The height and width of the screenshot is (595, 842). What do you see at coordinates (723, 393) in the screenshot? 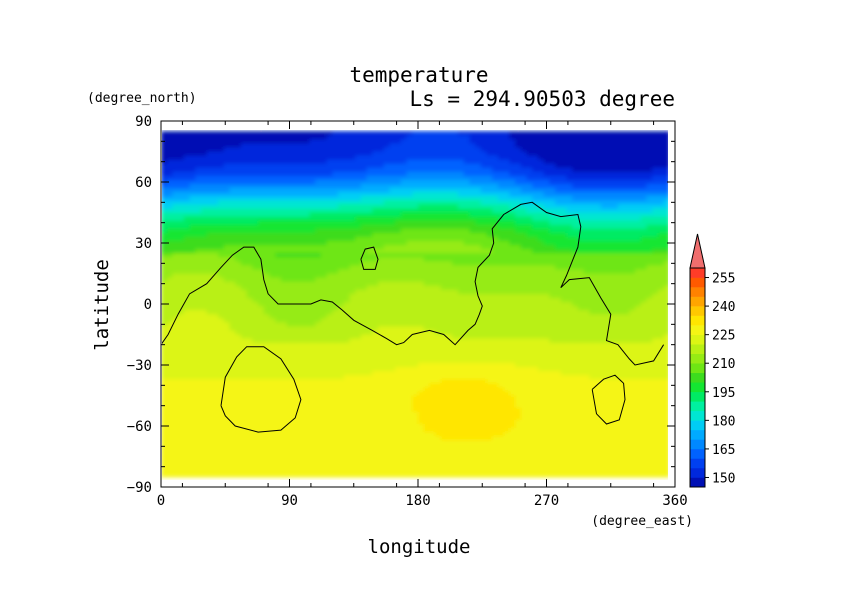
I see `colorbar-label-195: 195` at bounding box center [723, 393].